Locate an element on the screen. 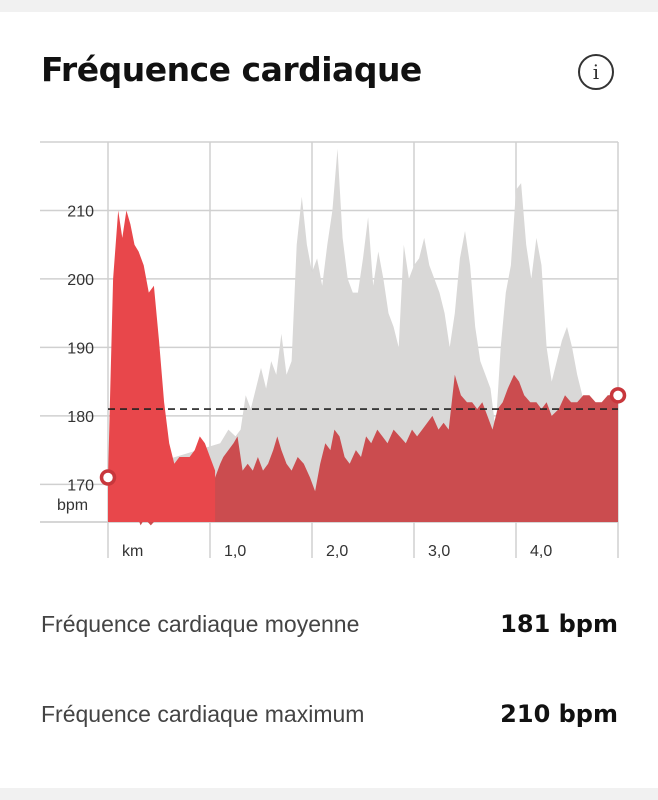 The image size is (658, 800). end-marker is located at coordinates (618, 395).